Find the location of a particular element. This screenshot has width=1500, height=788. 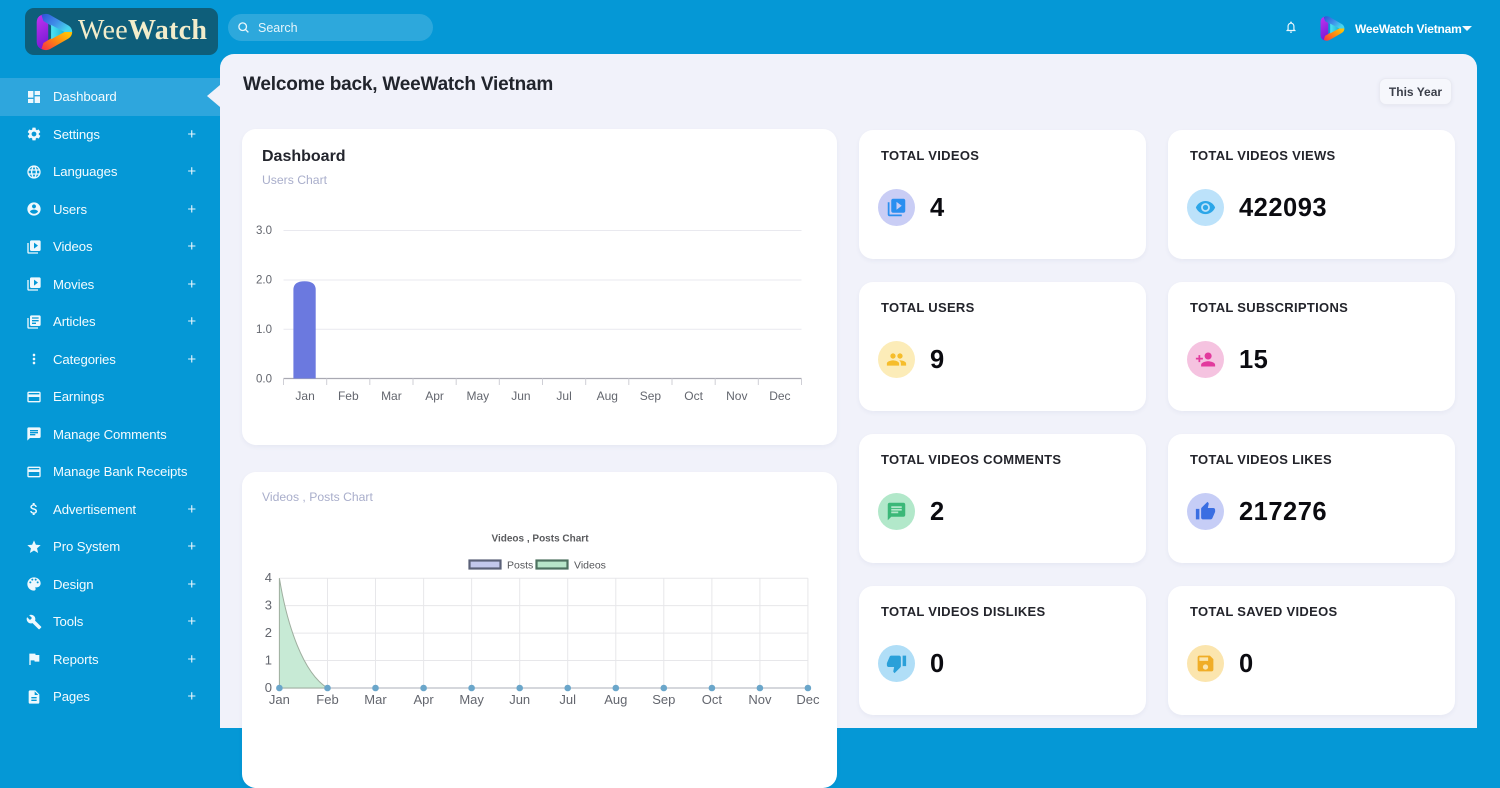

svg-text: 0 is located at coordinates (267, 687).